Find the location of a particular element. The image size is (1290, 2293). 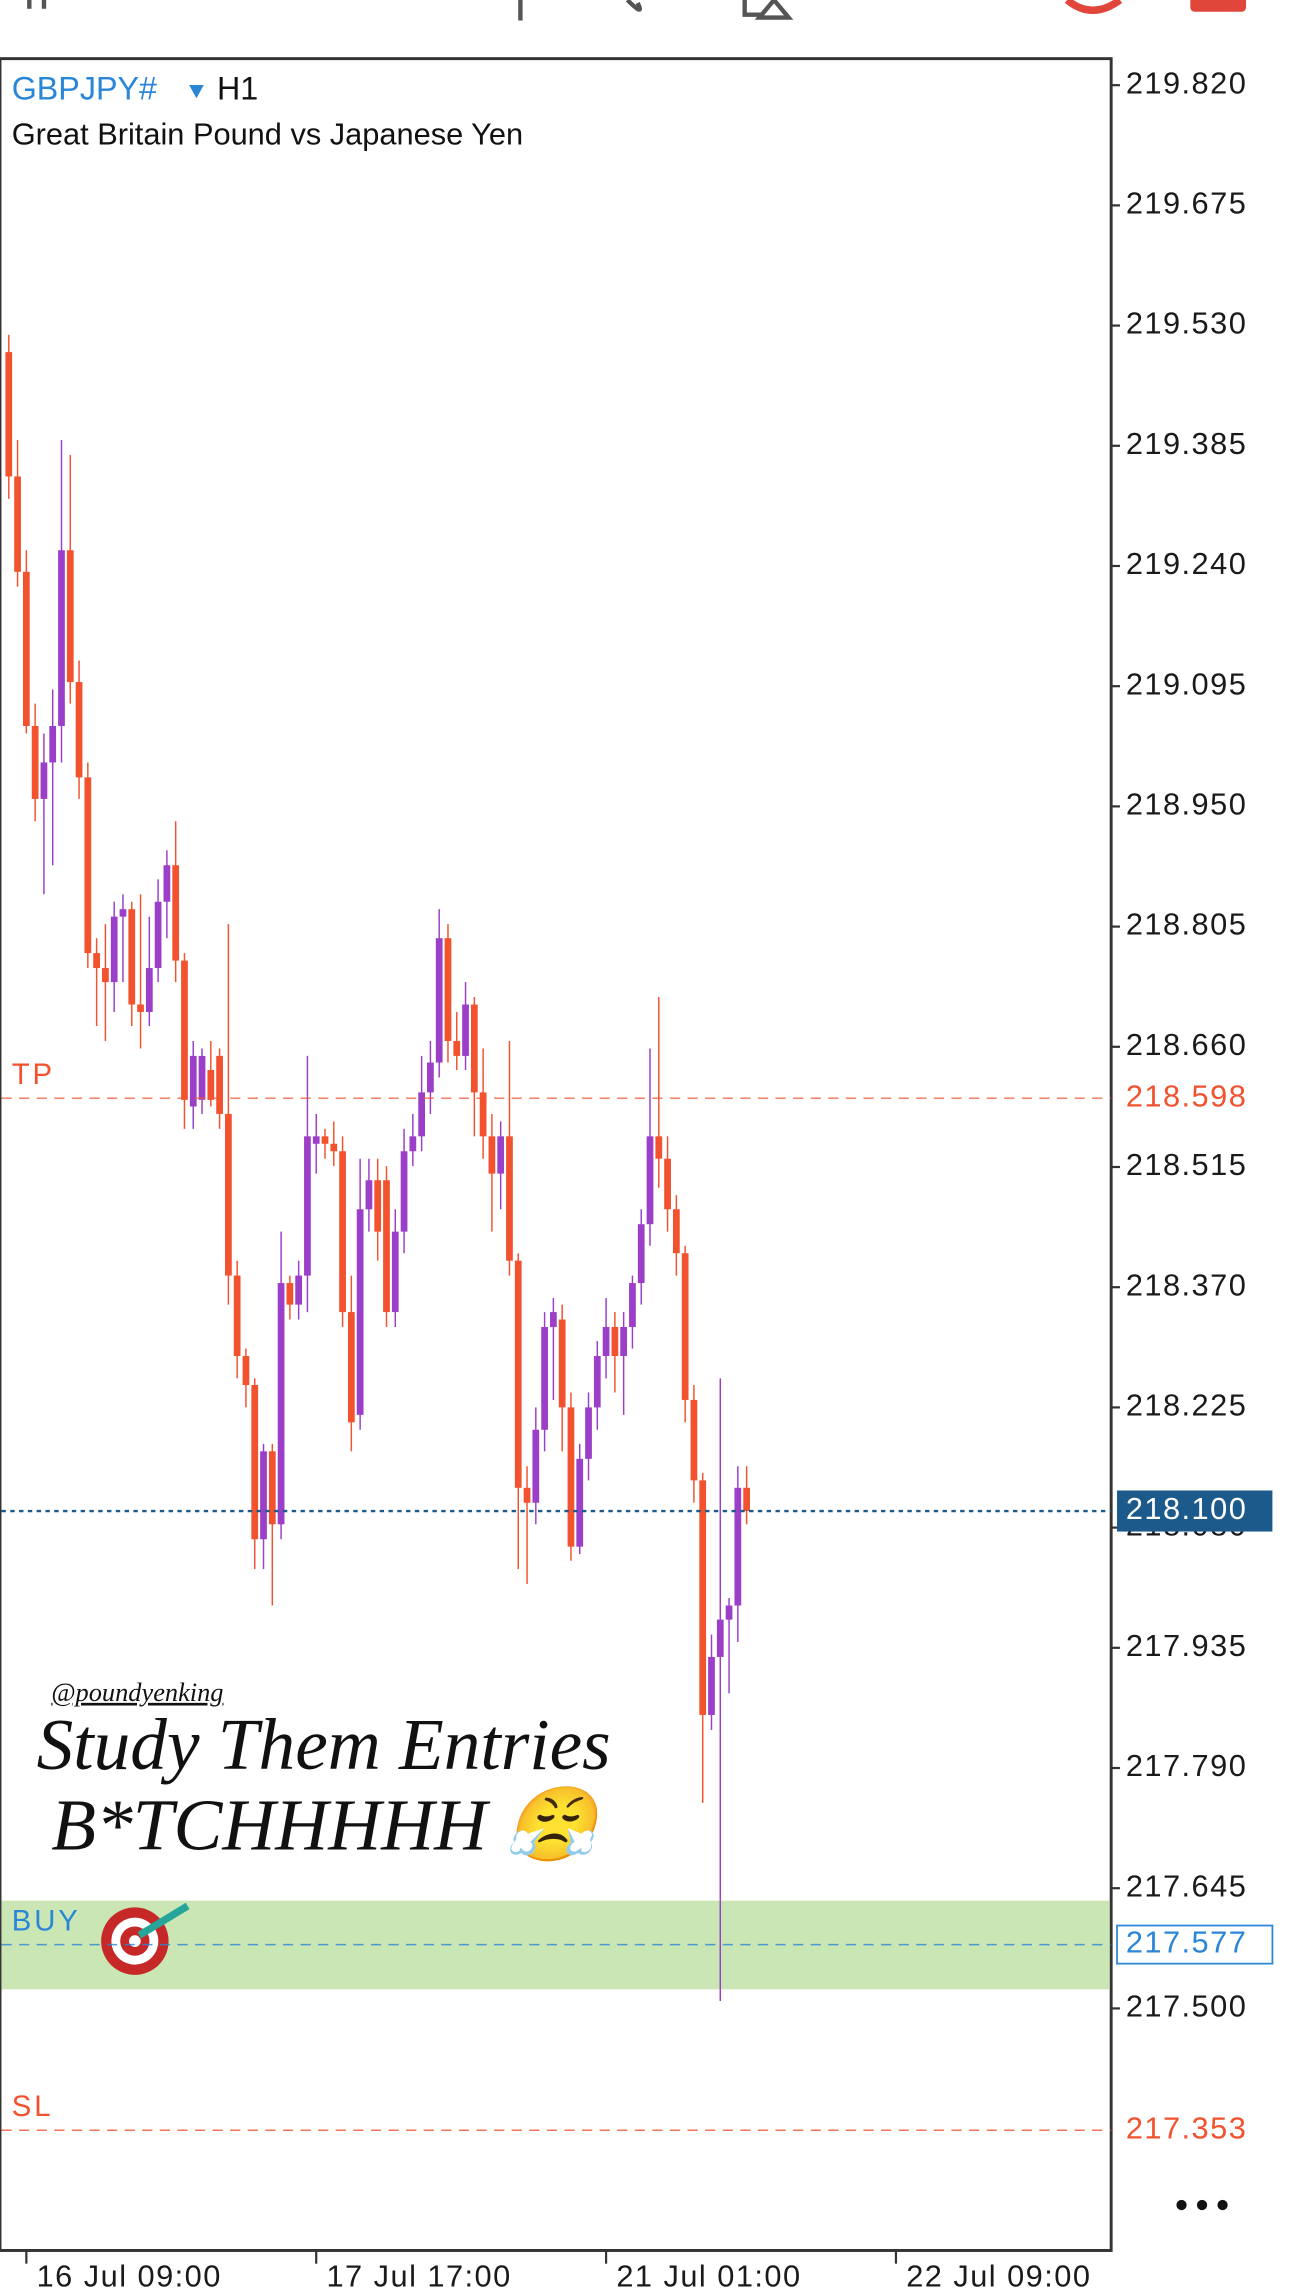

price-line-label: TP is located at coordinates (33, 1074).